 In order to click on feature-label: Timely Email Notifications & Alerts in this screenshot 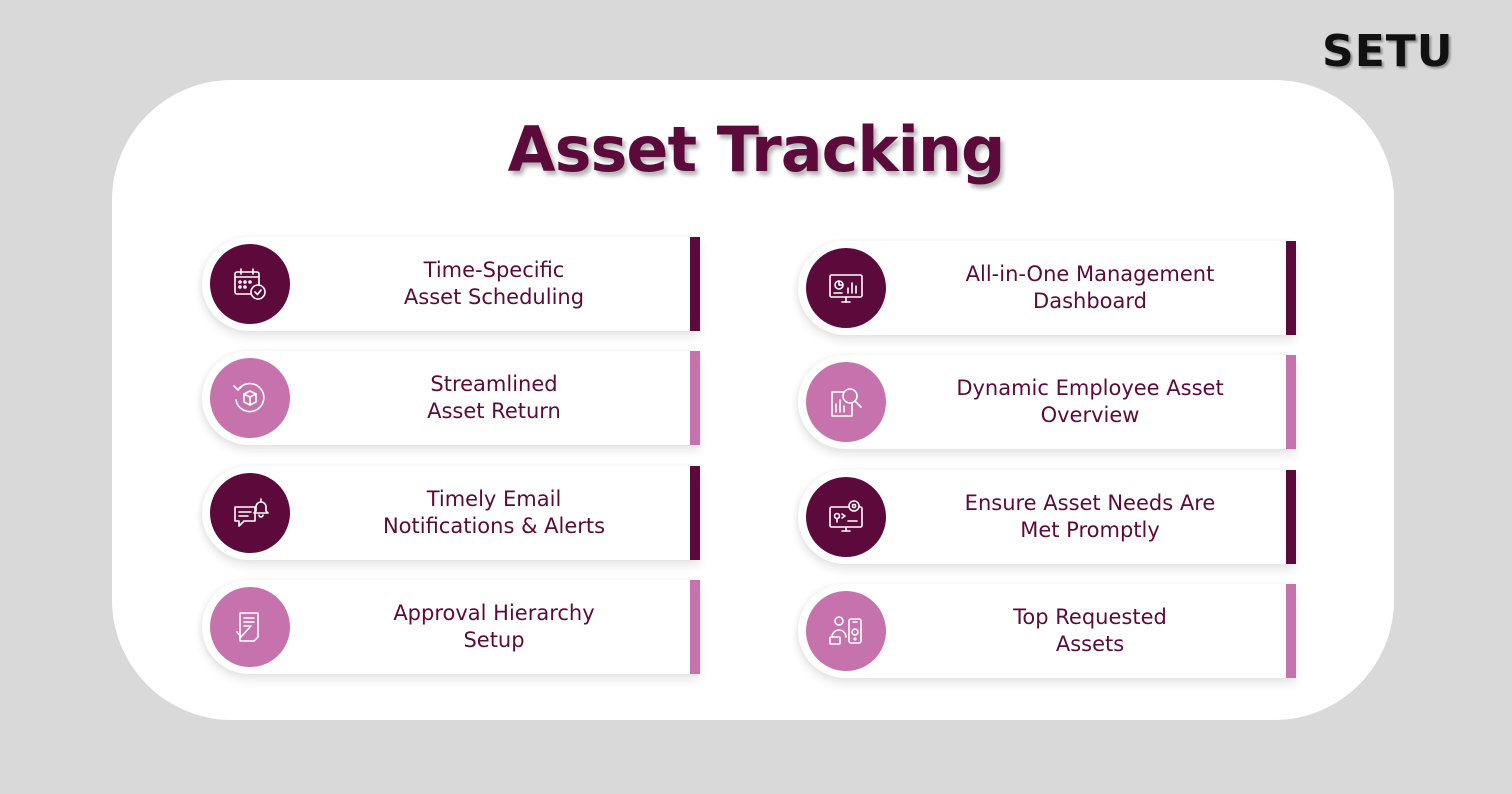, I will do `click(494, 512)`.